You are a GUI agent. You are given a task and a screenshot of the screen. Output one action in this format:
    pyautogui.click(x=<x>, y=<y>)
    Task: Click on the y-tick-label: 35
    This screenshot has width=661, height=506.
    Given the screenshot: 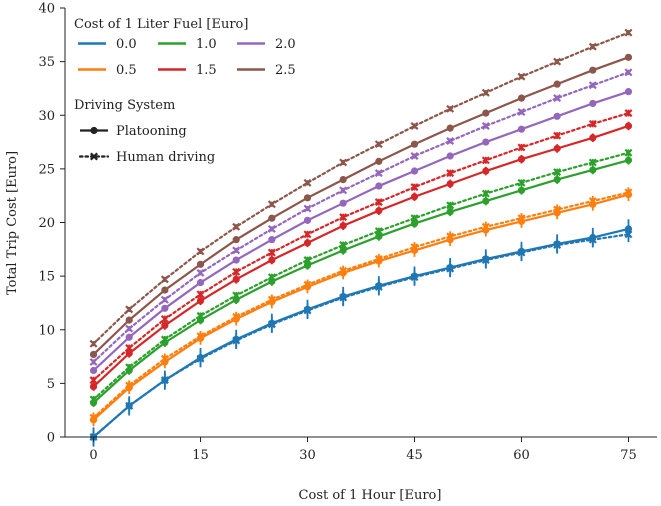 What is the action you would take?
    pyautogui.click(x=46, y=62)
    